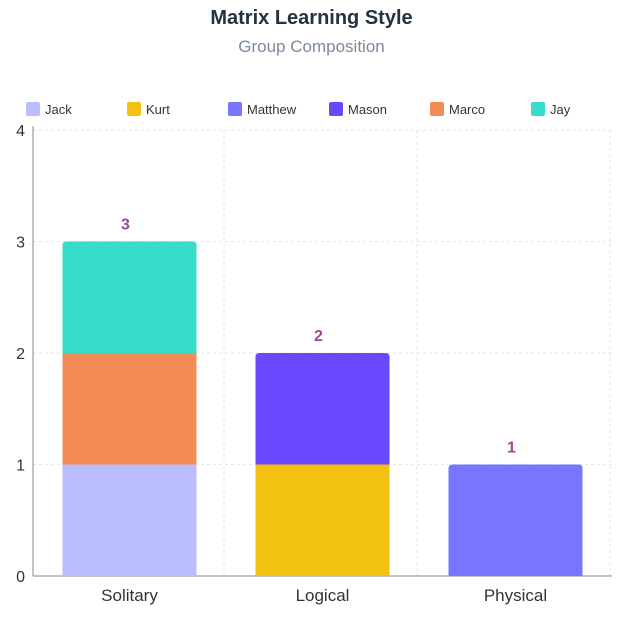  What do you see at coordinates (129, 409) in the screenshot?
I see `bar-solitary-marco` at bounding box center [129, 409].